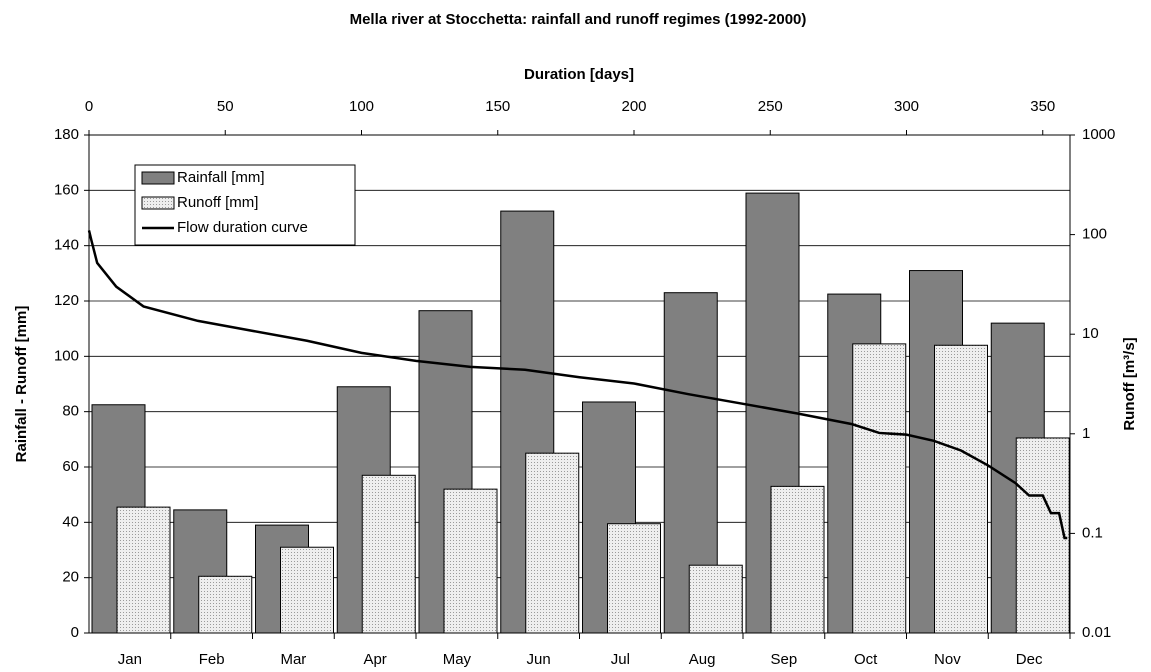 This screenshot has width=1151, height=672. Describe the element at coordinates (66, 189) in the screenshot. I see `y-tick-label: 160` at that location.